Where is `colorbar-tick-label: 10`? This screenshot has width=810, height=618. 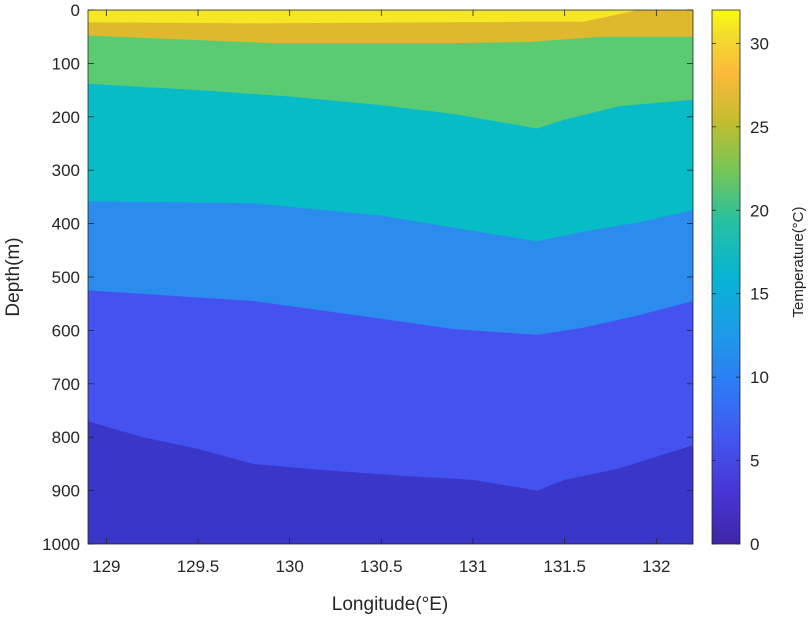
colorbar-tick-label: 10 is located at coordinates (759, 377).